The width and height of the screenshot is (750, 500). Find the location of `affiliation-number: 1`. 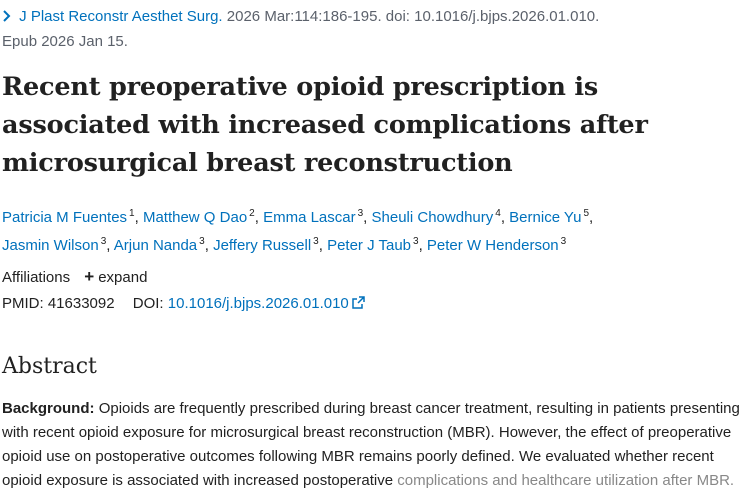

affiliation-number: 1 is located at coordinates (132, 213).